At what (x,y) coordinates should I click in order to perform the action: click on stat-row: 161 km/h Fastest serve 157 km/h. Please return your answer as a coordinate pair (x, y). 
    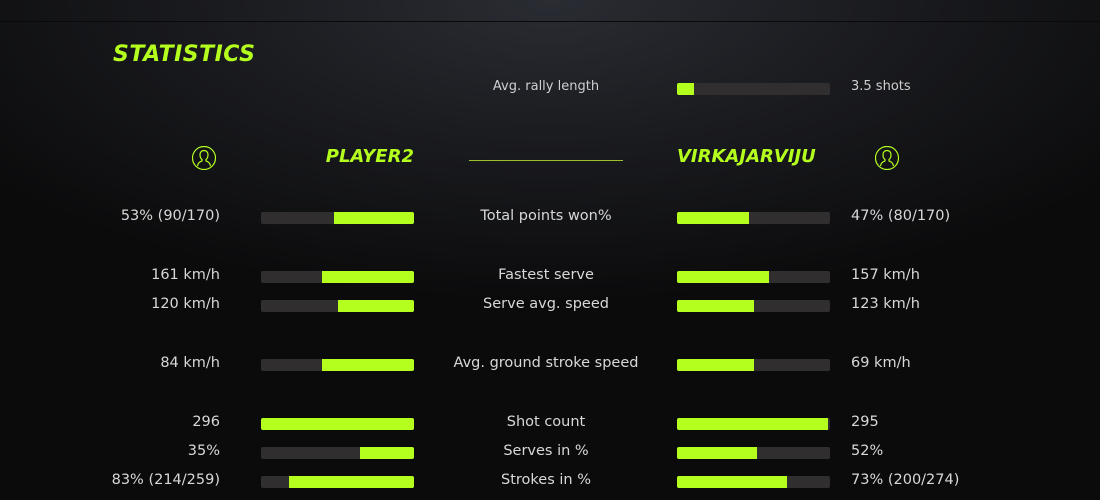
    Looking at the image, I should click on (550, 277).